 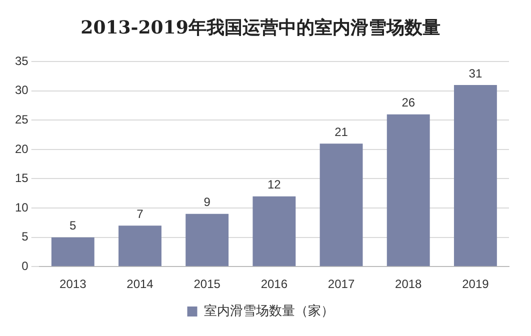 What do you see at coordinates (408, 284) in the screenshot?
I see `x-tick-label: 2018` at bounding box center [408, 284].